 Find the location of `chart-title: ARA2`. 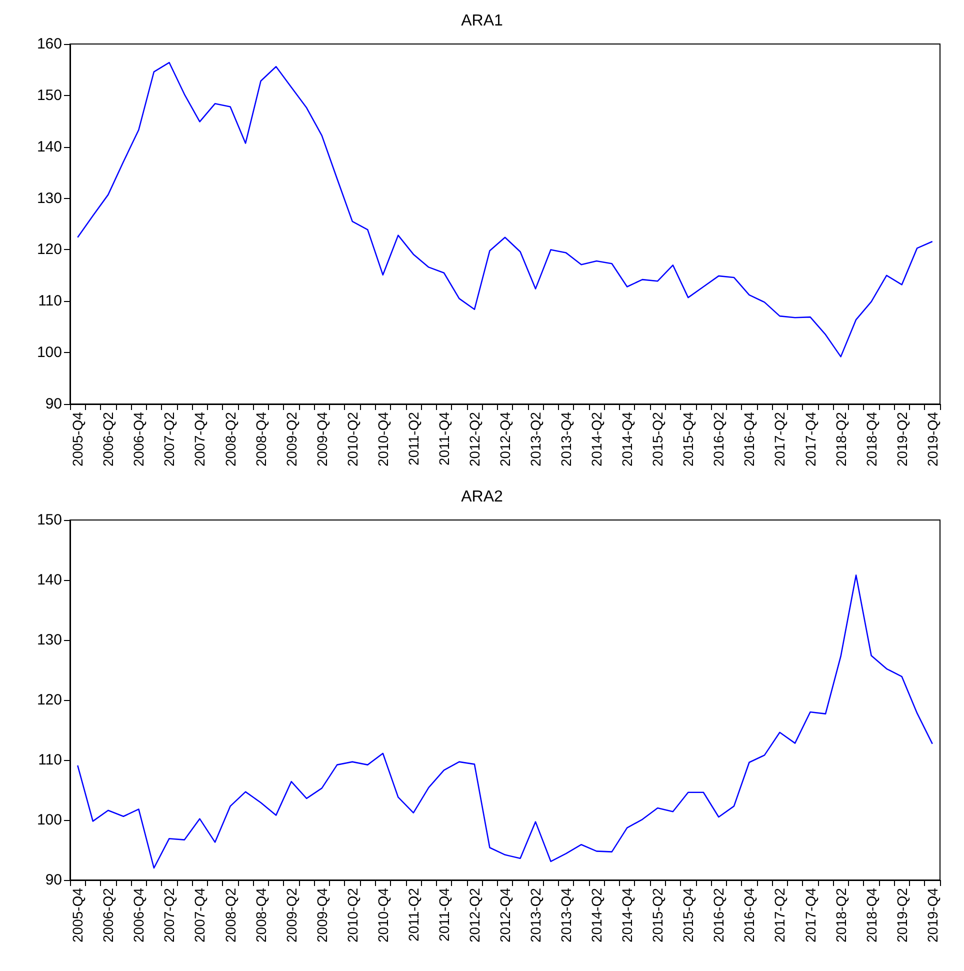

chart-title: ARA2 is located at coordinates (482, 497).